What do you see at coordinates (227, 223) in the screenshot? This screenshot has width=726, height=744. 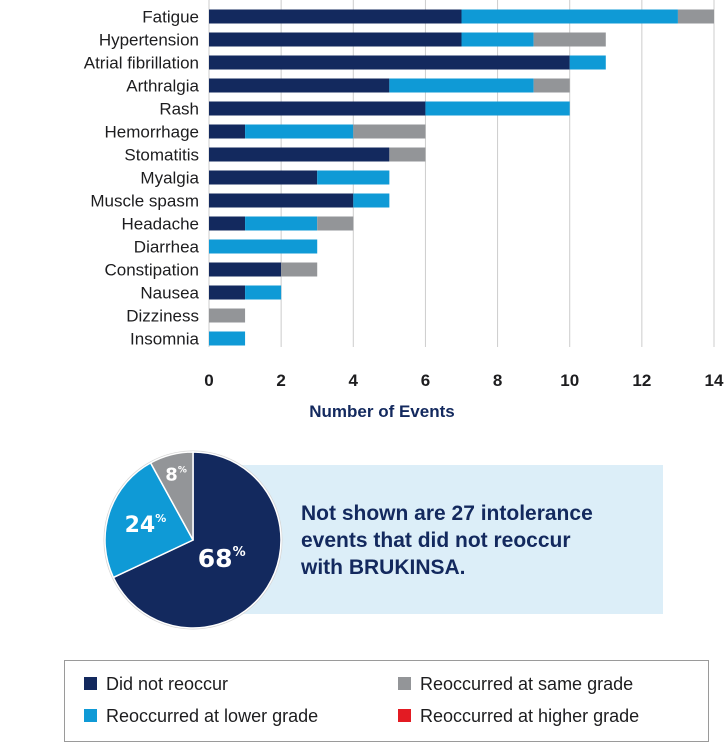 I see `bar-headache-did-not-reoccur` at bounding box center [227, 223].